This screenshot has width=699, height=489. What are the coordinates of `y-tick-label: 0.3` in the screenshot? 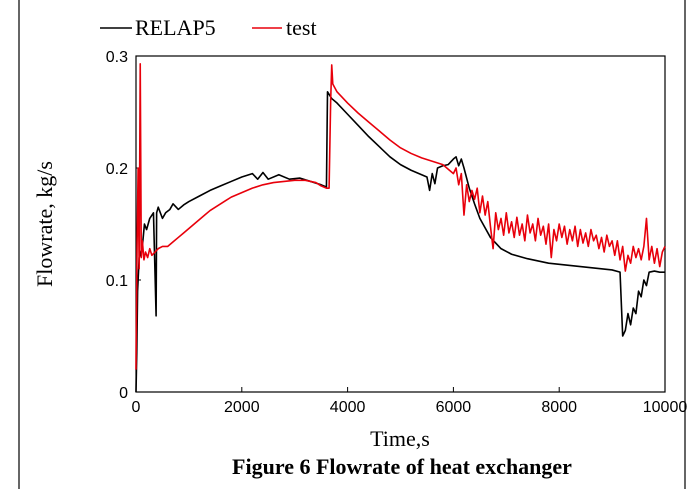 It's located at (117, 57).